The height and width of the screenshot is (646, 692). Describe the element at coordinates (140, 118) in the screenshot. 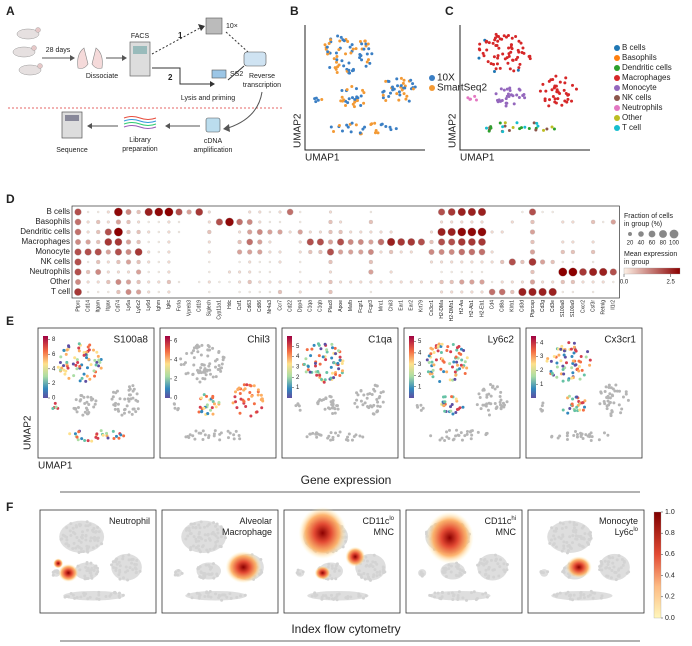

I see `library-fragment` at that location.